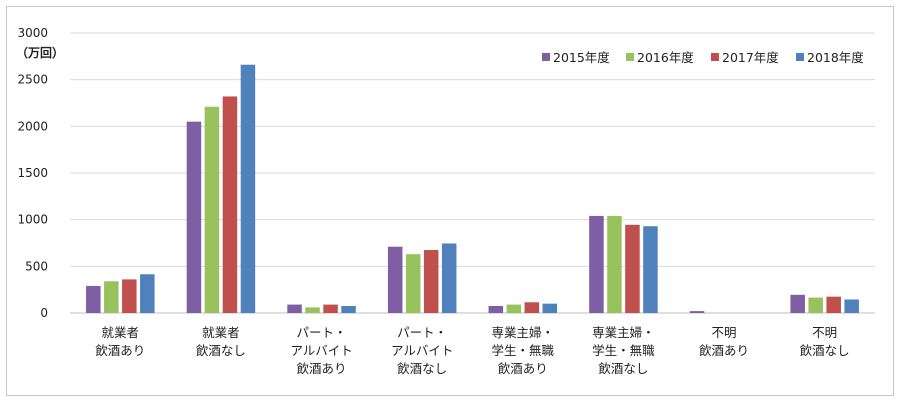  Describe the element at coordinates (32, 33) in the screenshot. I see `y-tick-label: 3000` at that location.